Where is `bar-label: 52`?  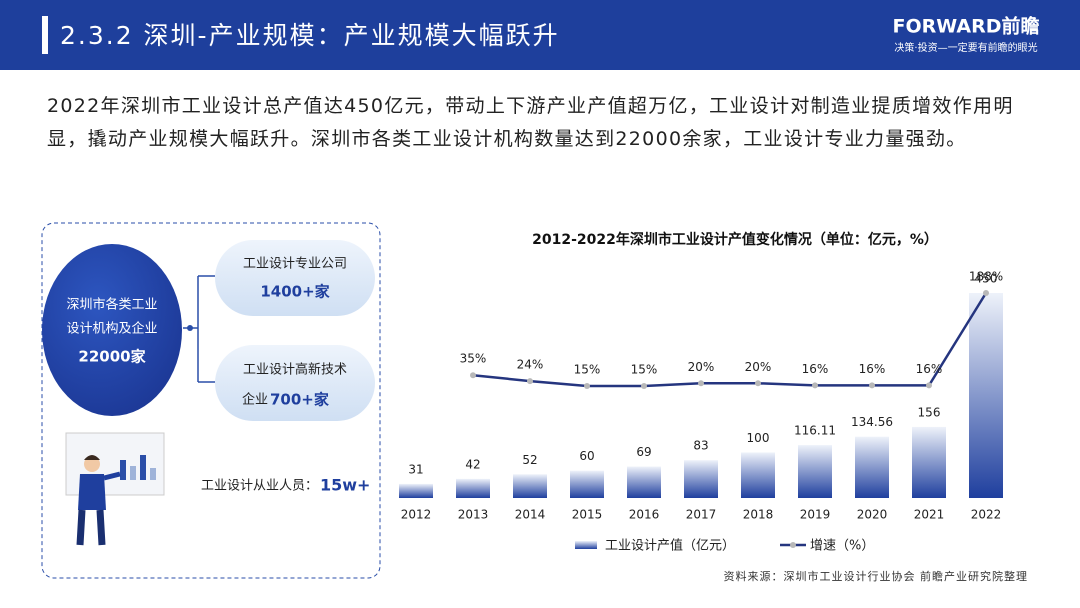
bar-label: 52 is located at coordinates (529, 460).